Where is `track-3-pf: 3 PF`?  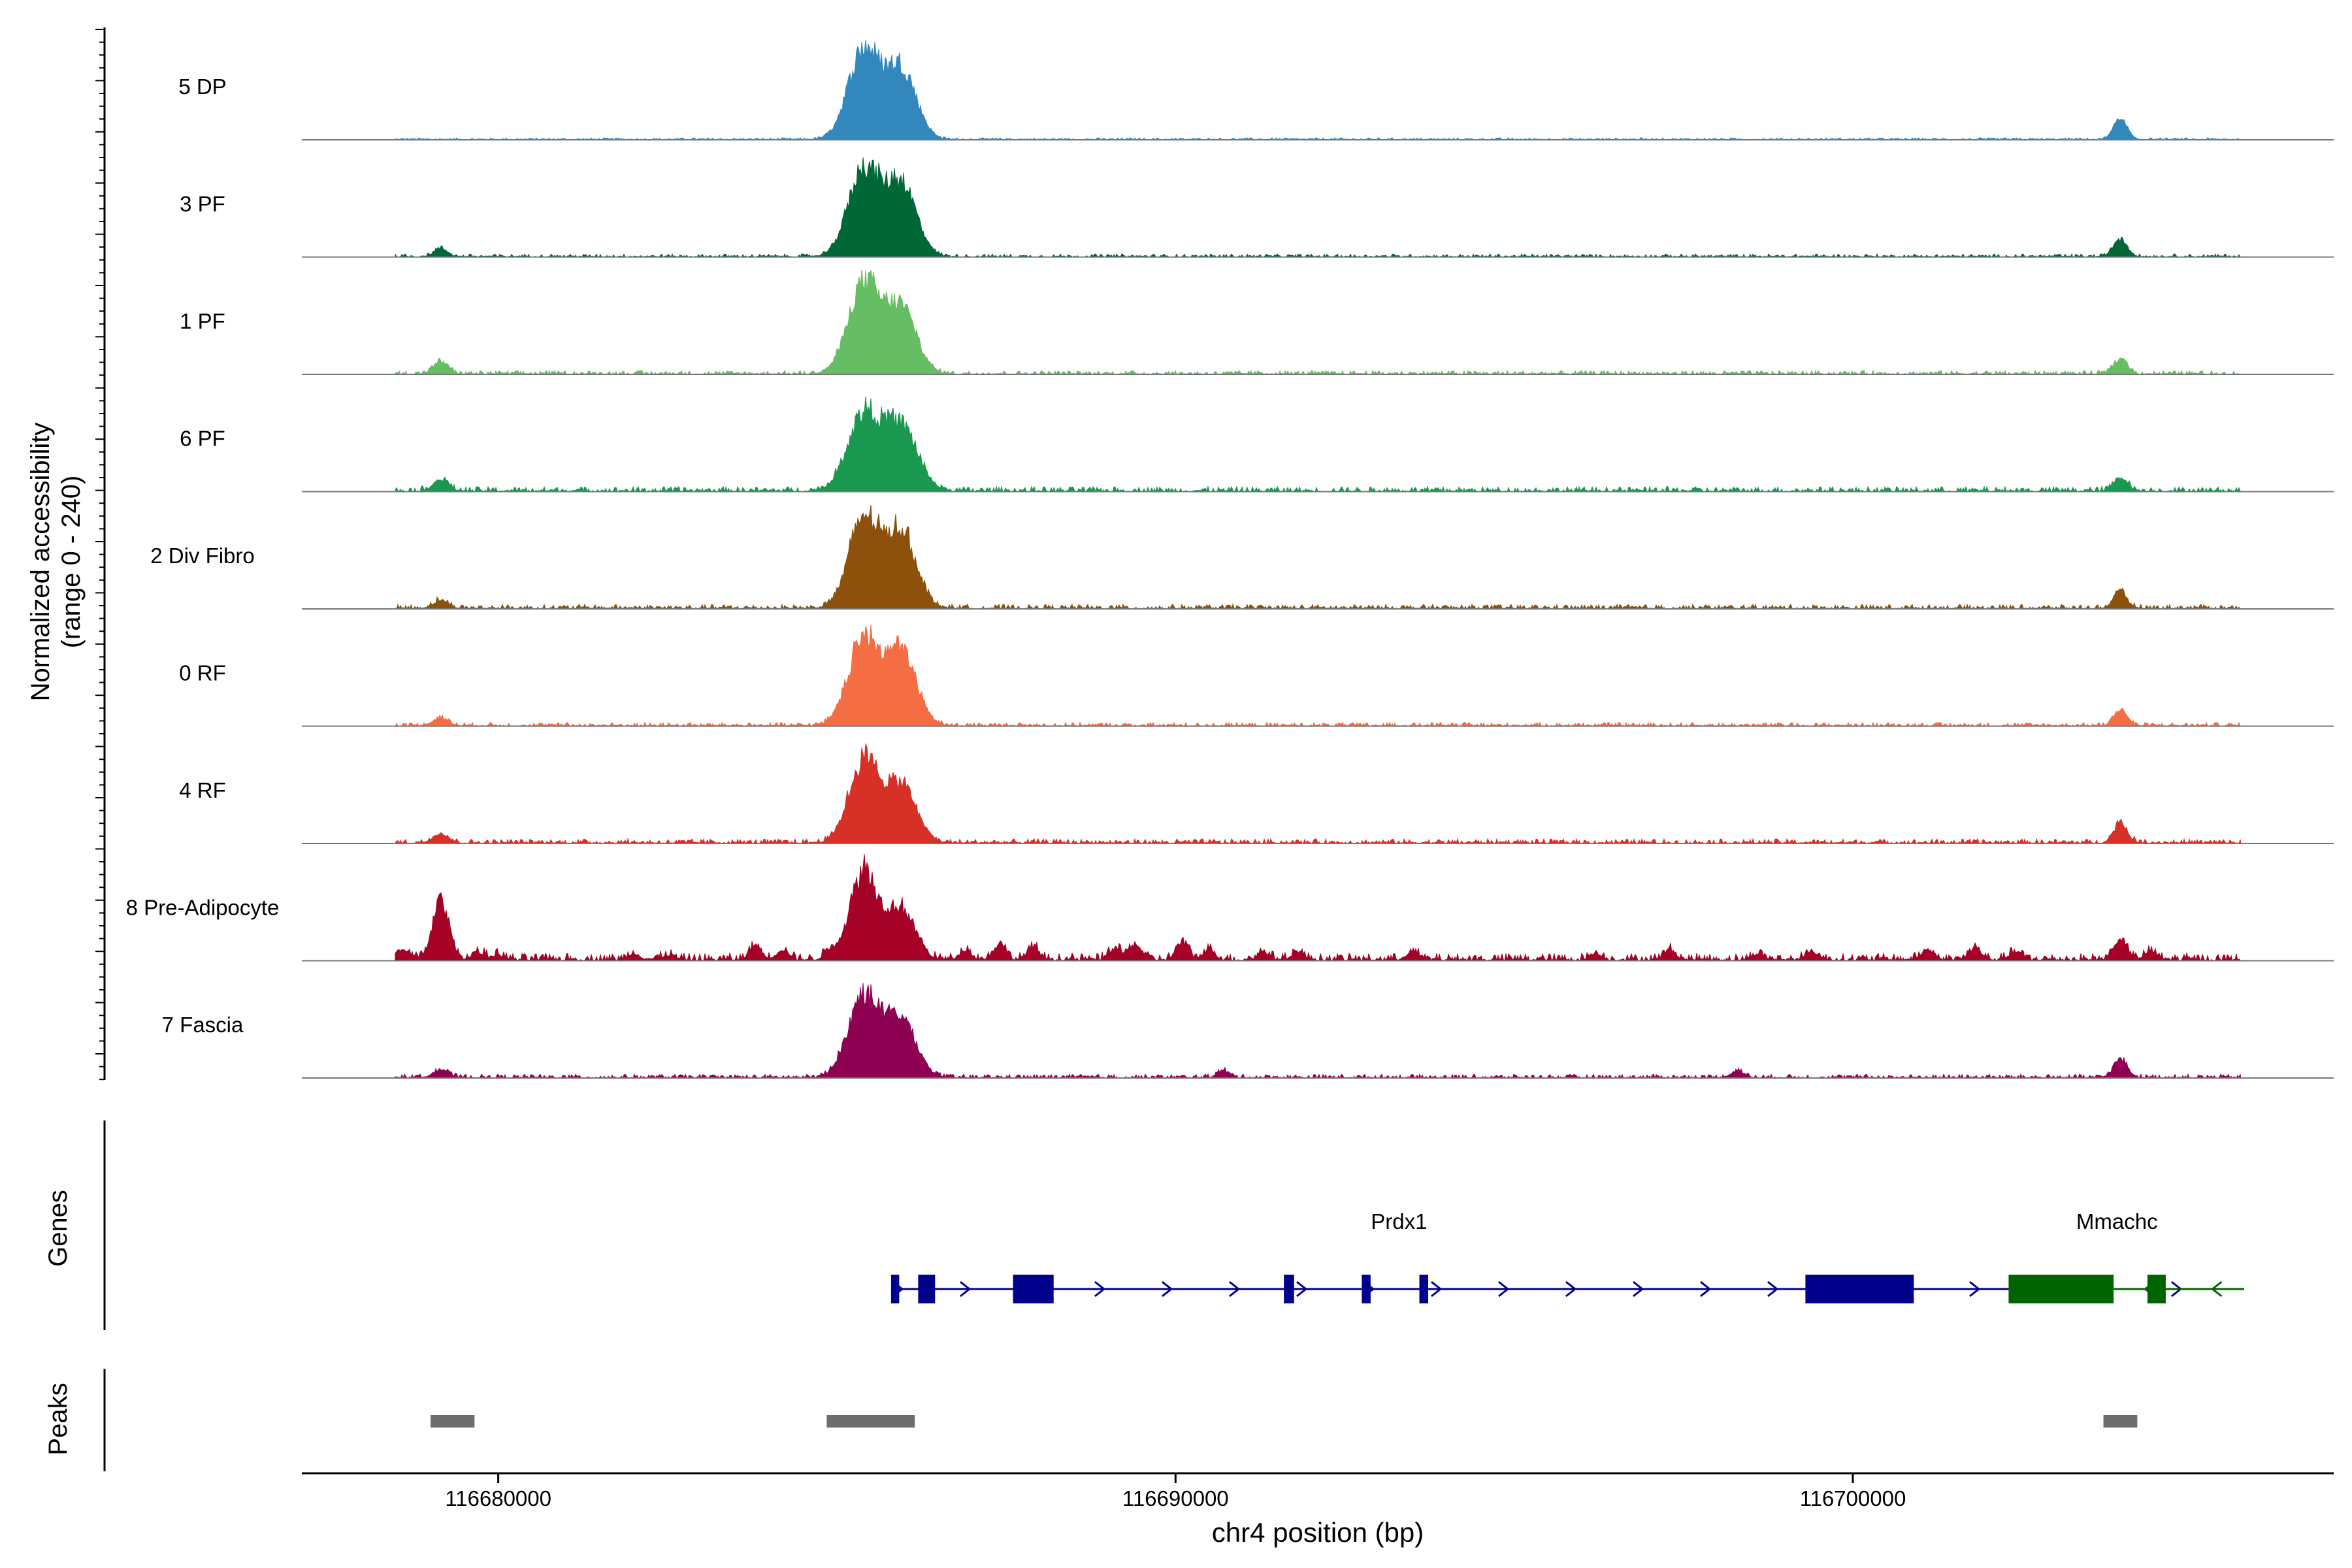 track-3-pf: 3 PF is located at coordinates (1257, 207).